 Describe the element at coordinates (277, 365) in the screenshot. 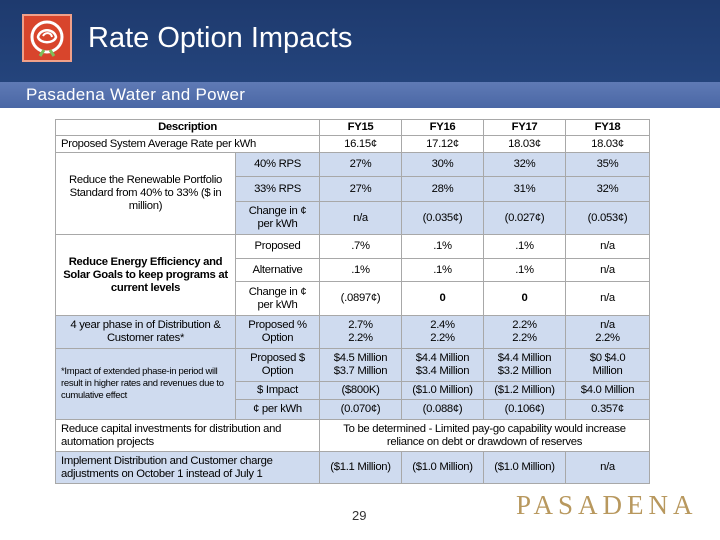

I see `row-label: Proposed $ Option` at that location.